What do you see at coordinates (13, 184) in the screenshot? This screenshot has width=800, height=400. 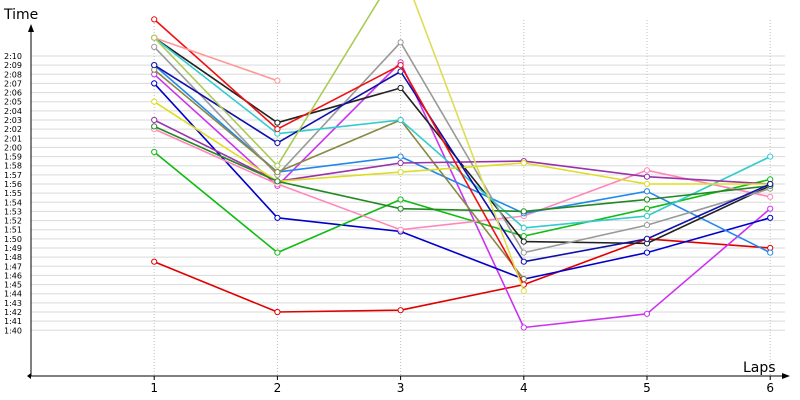 I see `y-tick-label: 1:56` at bounding box center [13, 184].